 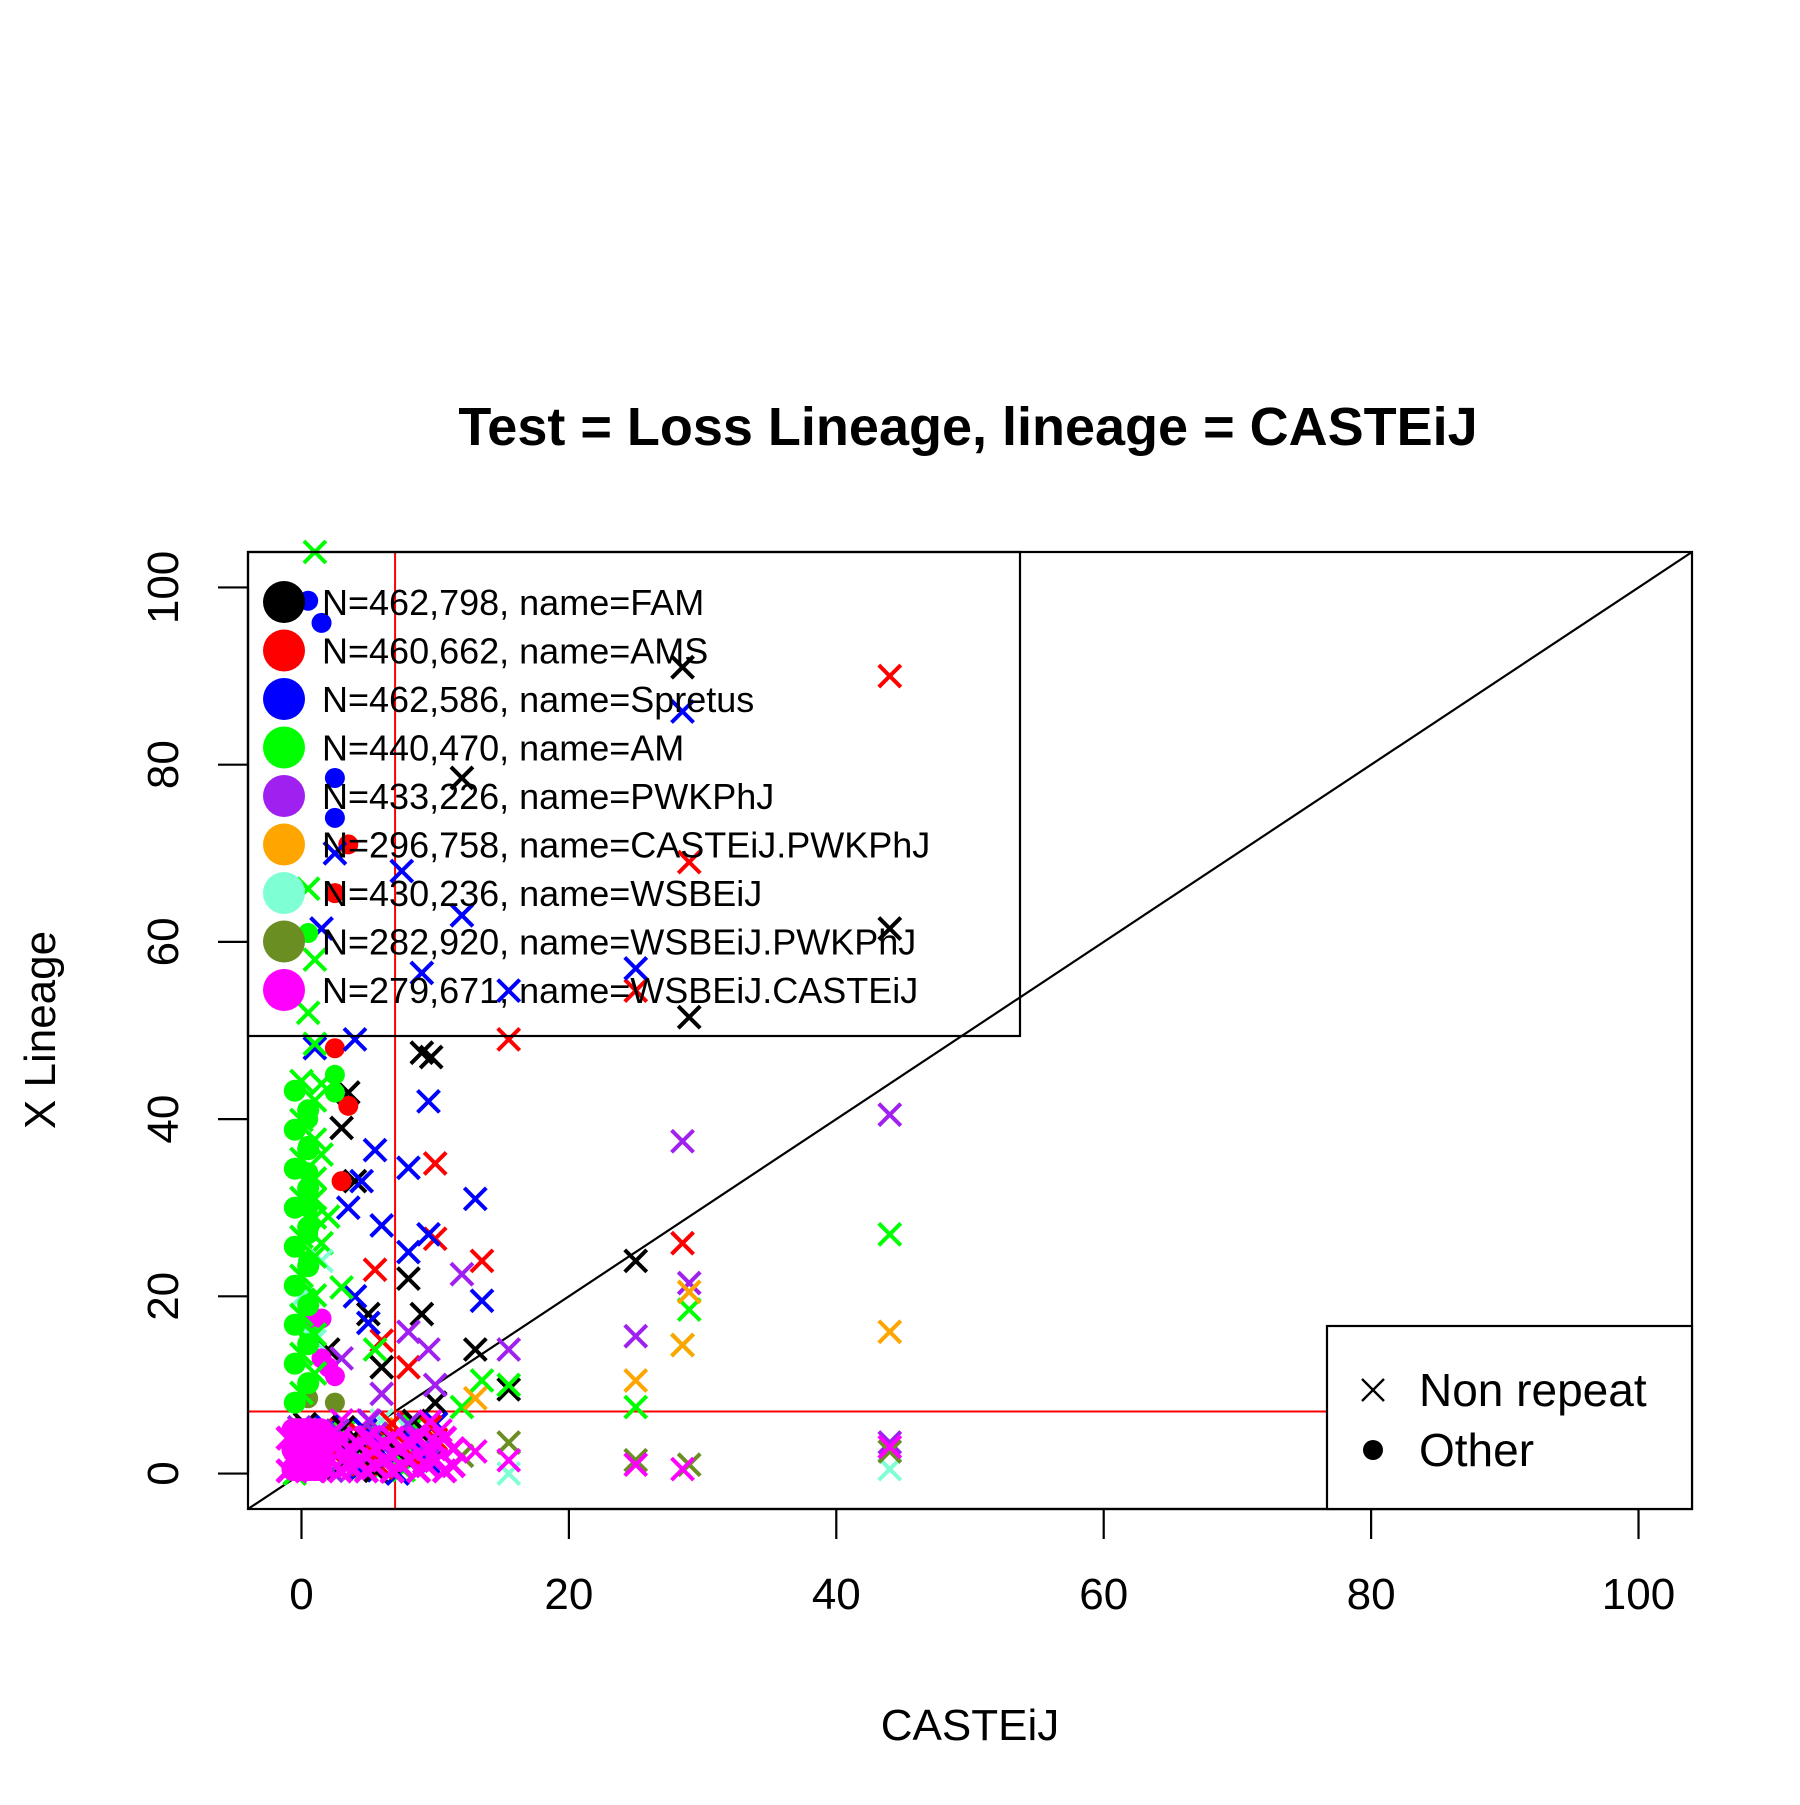 I want to click on shape-legend-label: Other, so click(x=1476, y=1450).